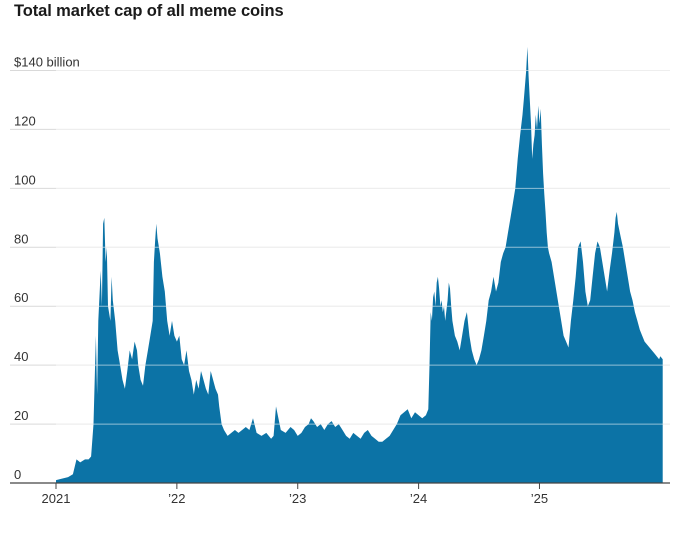  I want to click on x-tick-label-0: 2021, so click(56, 498).